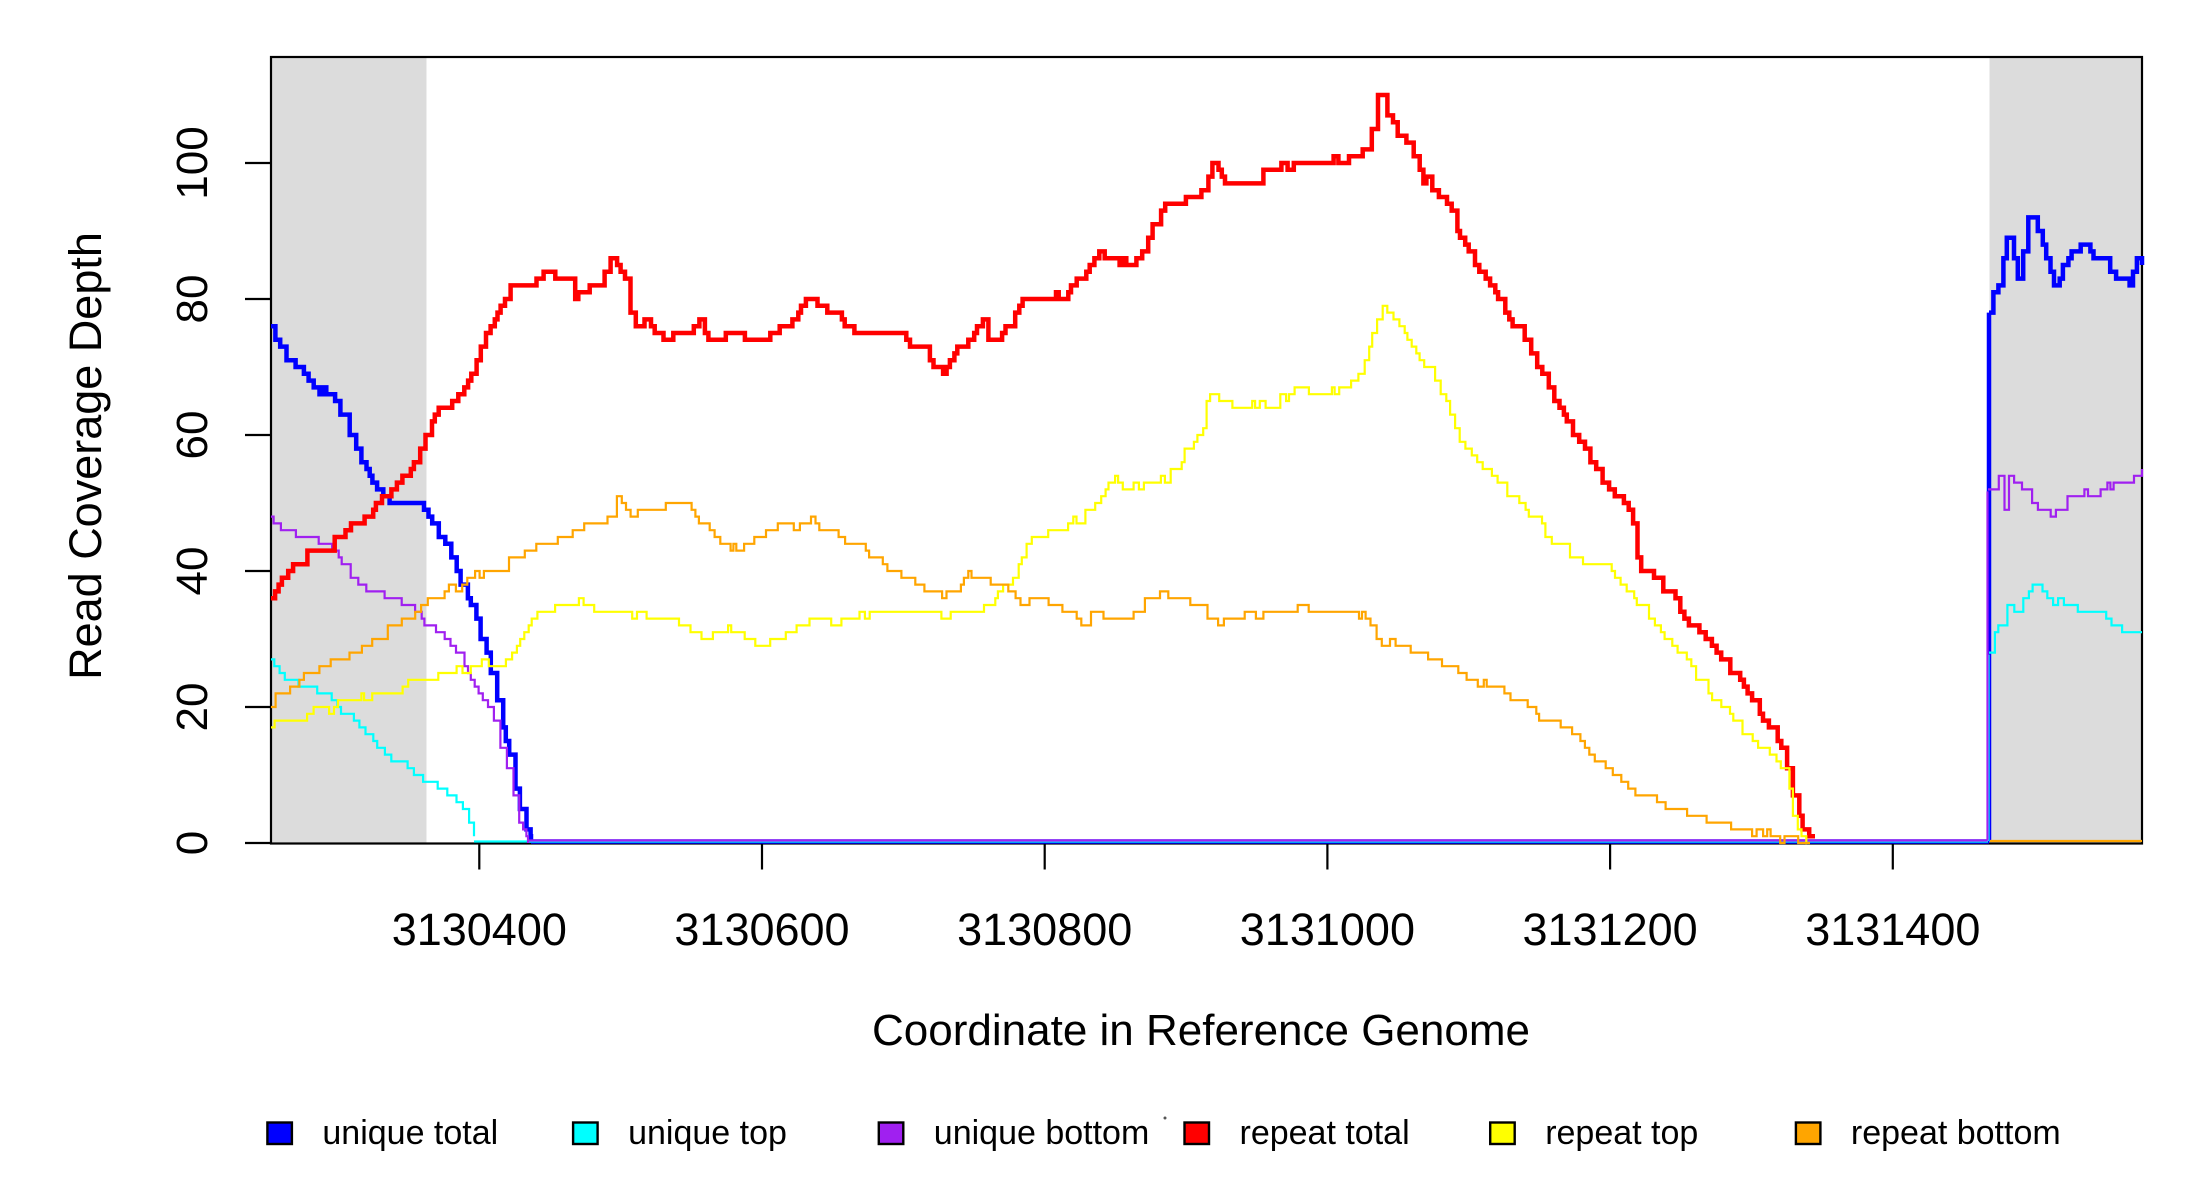 Image resolution: width=2200 pixels, height=1200 pixels. What do you see at coordinates (1042, 1133) in the screenshot?
I see `svg-text: unique bottom` at bounding box center [1042, 1133].